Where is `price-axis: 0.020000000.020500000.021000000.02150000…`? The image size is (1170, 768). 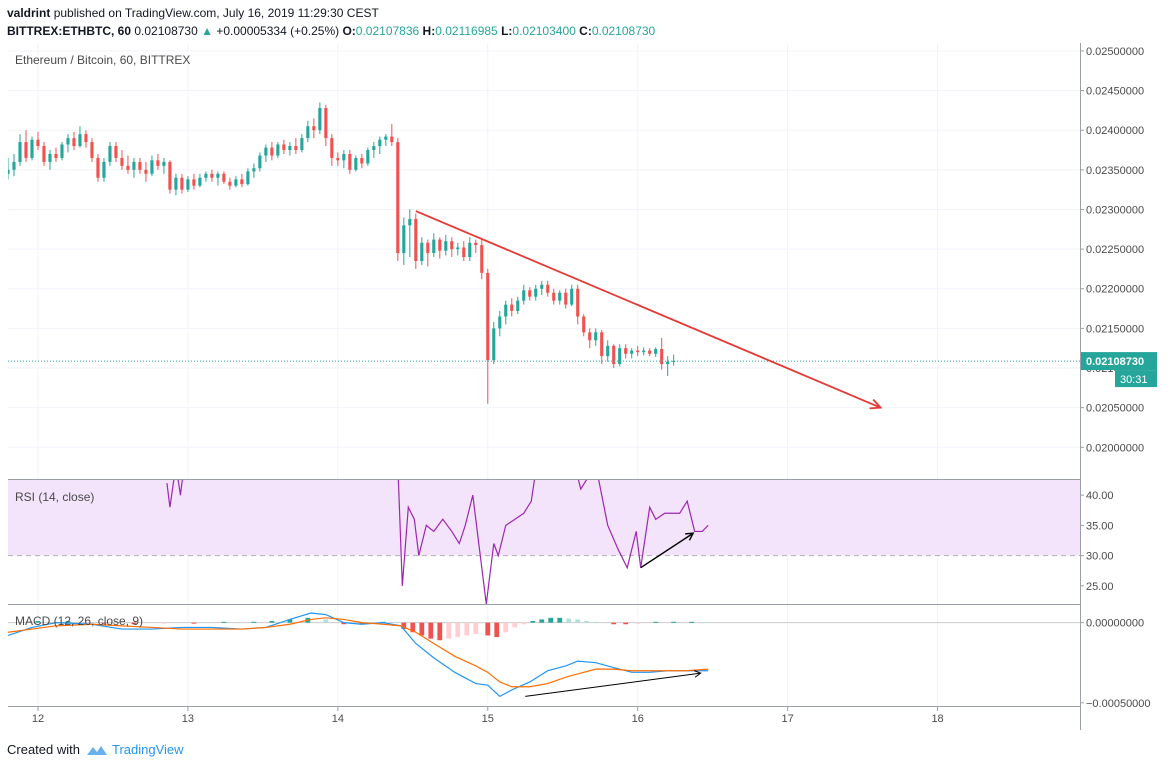
price-axis: 0.020000000.020500000.021000000.02150000… is located at coordinates (1115, 378).